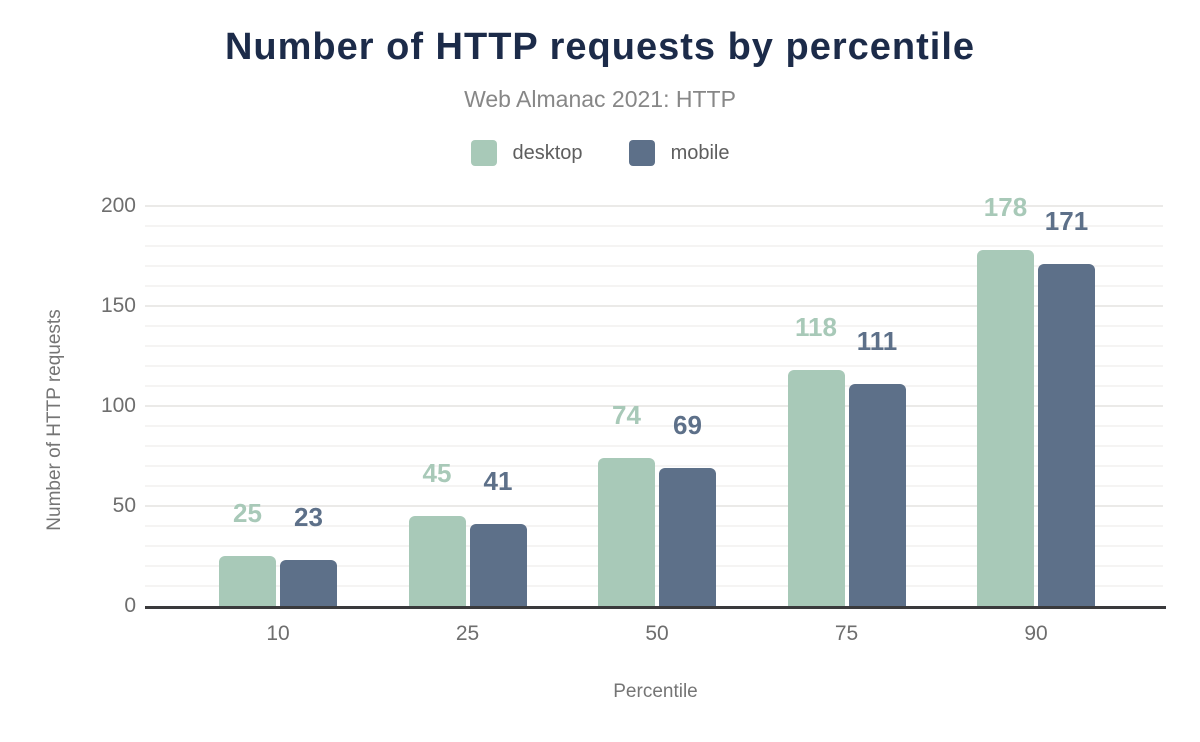 This screenshot has width=1200, height=742. I want to click on bar-value-label-desktop-p75: 118, so click(816, 327).